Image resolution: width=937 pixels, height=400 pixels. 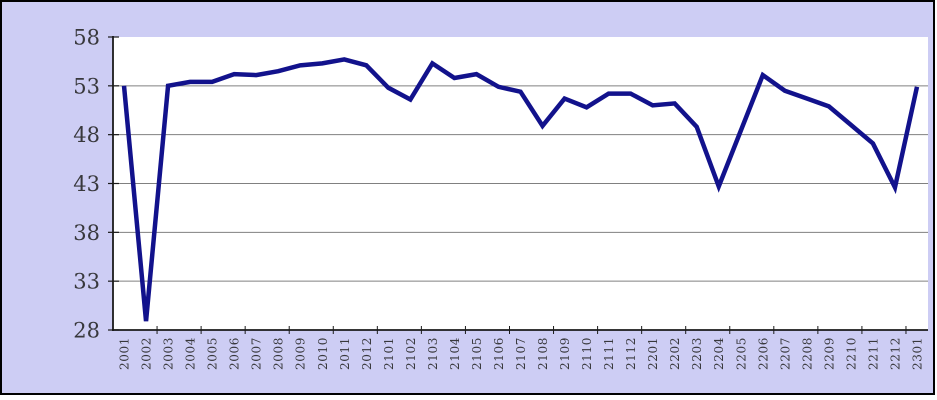 What do you see at coordinates (697, 353) in the screenshot?
I see `x-tick-label: 2203` at bounding box center [697, 353].